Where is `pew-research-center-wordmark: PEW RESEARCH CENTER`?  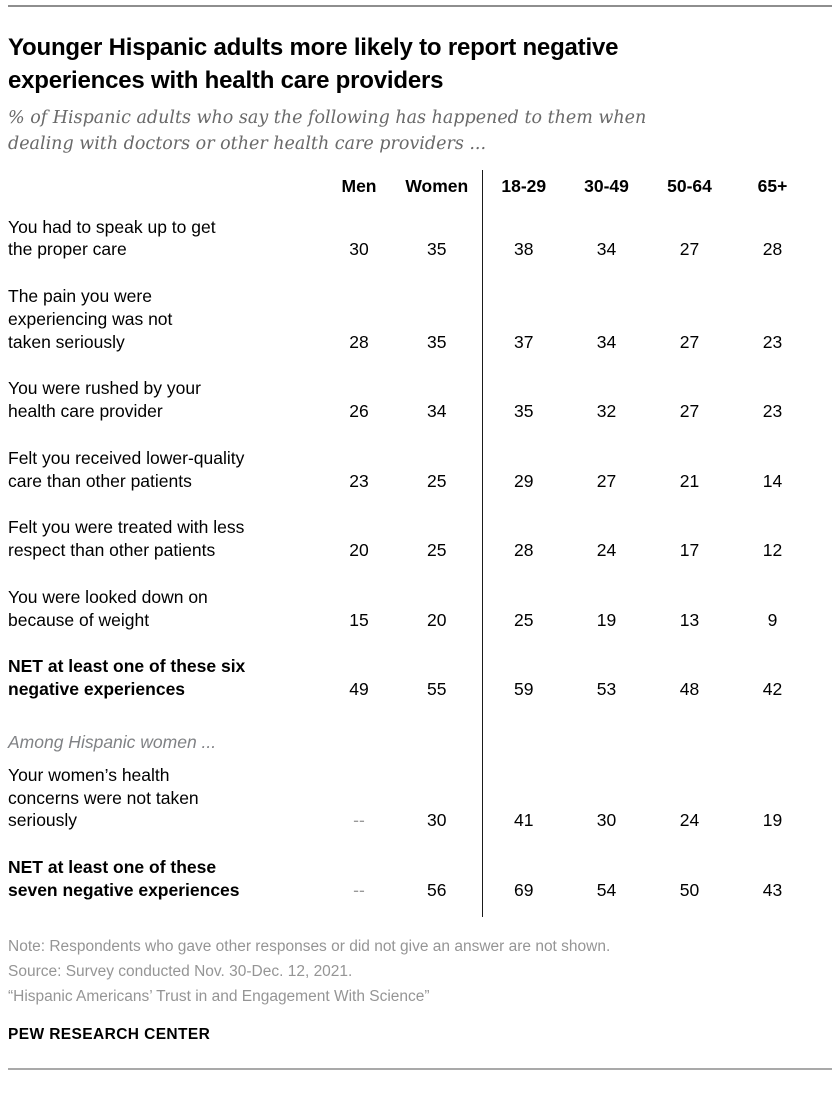
pew-research-center-wordmark: PEW RESEARCH CENTER is located at coordinates (109, 1035).